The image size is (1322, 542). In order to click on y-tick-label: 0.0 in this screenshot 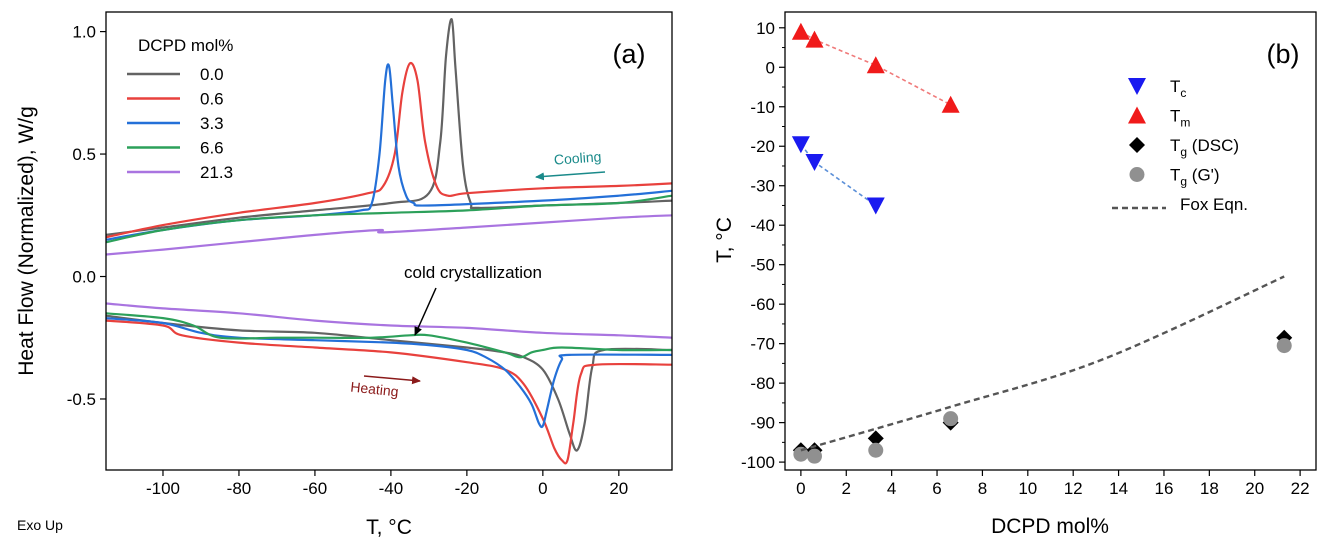, I will do `click(84, 277)`.